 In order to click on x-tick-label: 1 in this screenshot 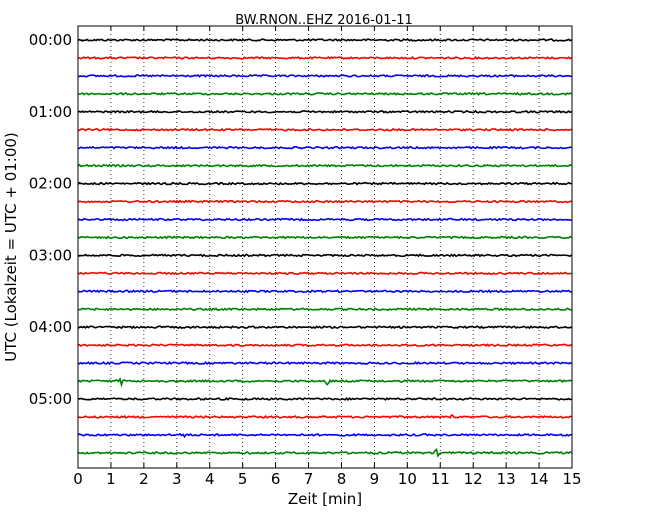, I will do `click(111, 479)`.